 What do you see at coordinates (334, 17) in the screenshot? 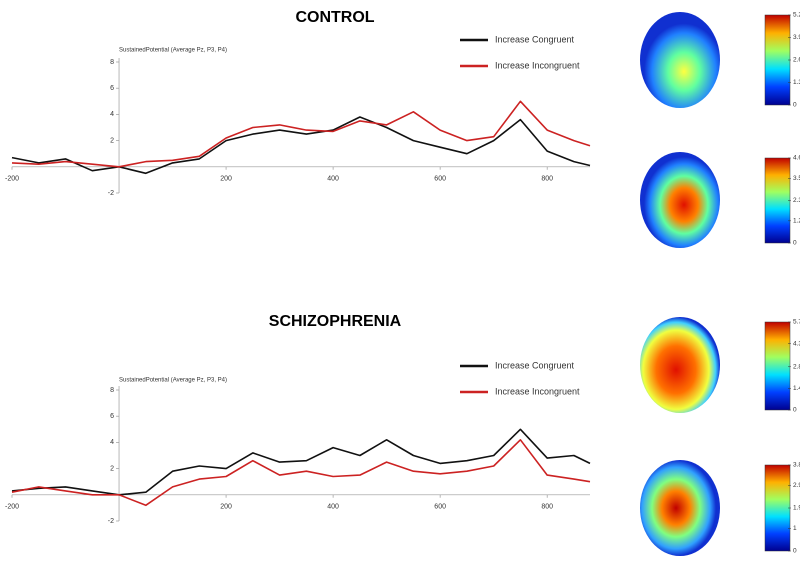
I see `chart-title: CONTROL` at bounding box center [334, 17].